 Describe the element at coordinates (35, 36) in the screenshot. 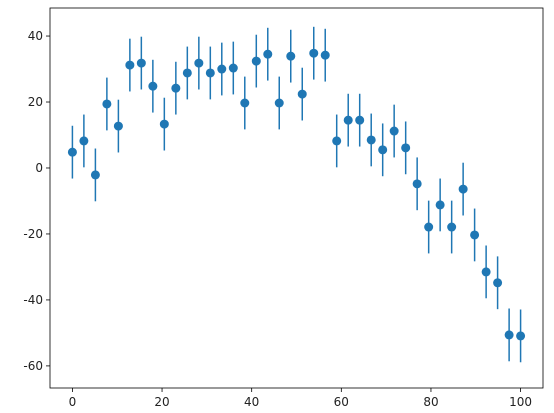

I see `y-tick-label: 40` at that location.